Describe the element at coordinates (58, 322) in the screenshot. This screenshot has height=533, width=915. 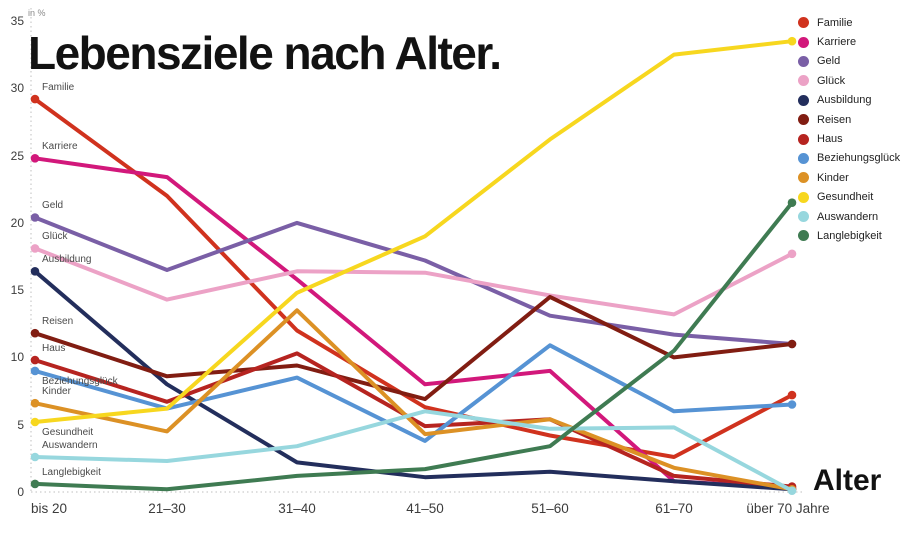
I see `series-label-reisen: Reisen` at that location.